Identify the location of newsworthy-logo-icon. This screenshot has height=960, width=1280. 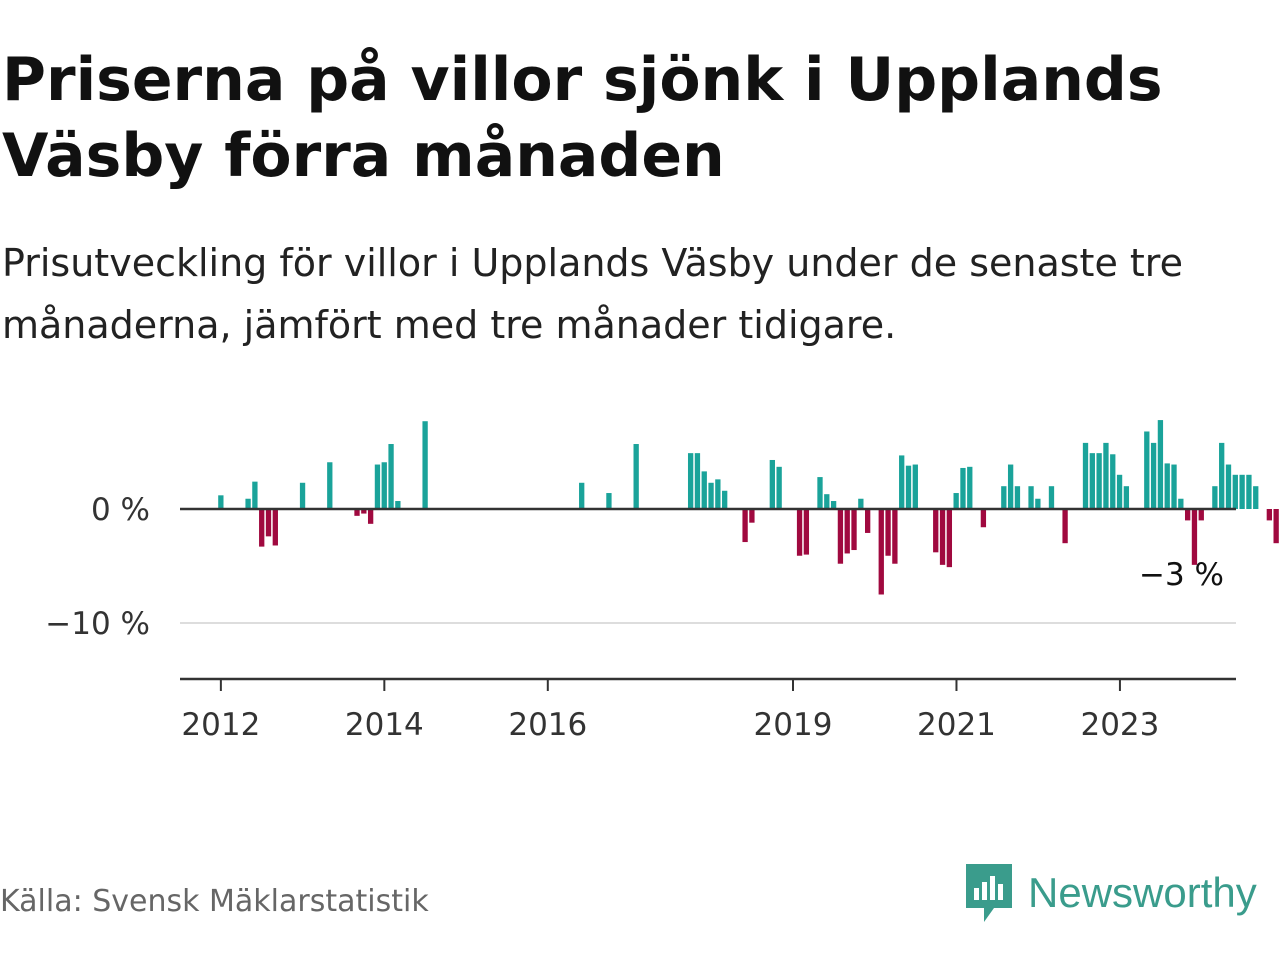
(989, 893).